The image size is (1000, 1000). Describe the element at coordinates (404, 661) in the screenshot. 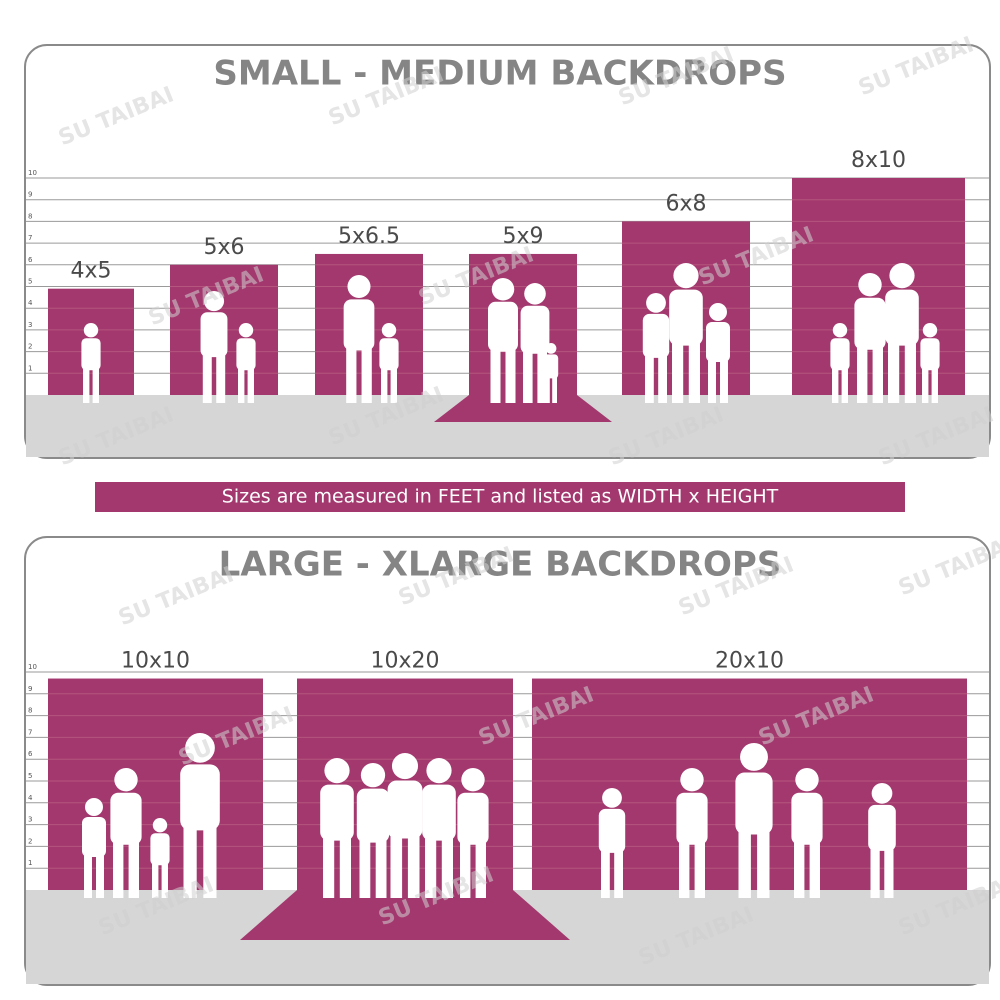

I see `backdrop-label: 10x20` at that location.